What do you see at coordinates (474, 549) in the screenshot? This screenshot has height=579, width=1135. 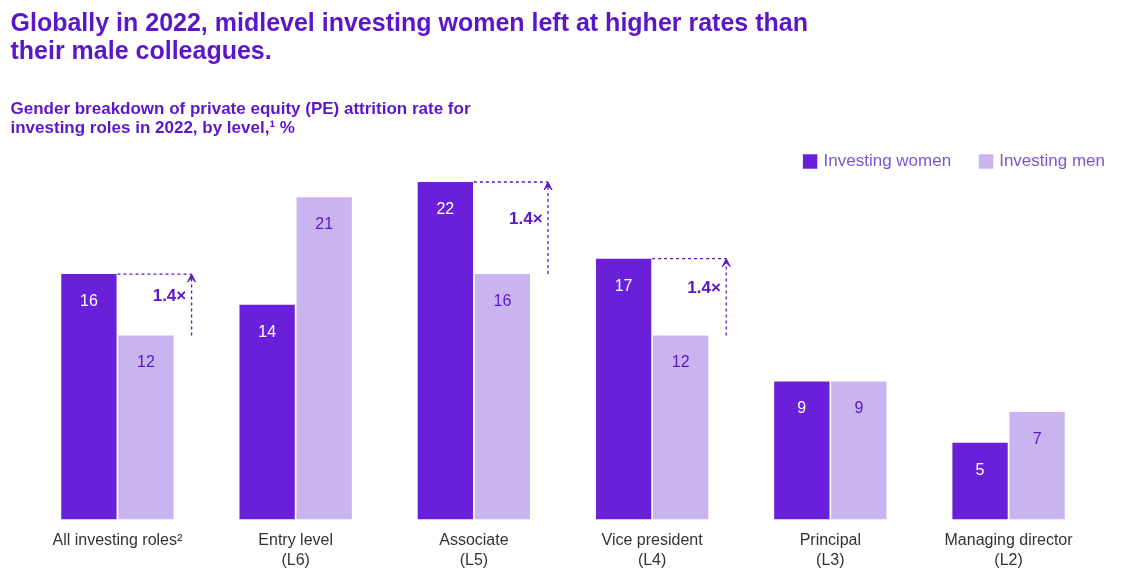 I see `x-tick-label: Associate (L5)` at bounding box center [474, 549].